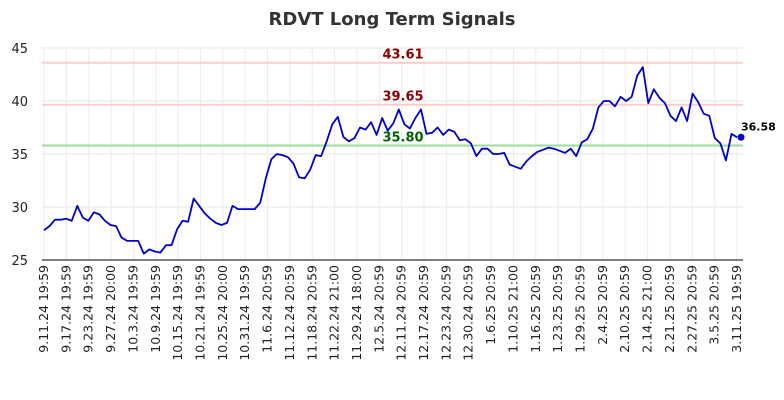  I want to click on x-tick-label: 1.23.25 20:59, so click(557, 309).